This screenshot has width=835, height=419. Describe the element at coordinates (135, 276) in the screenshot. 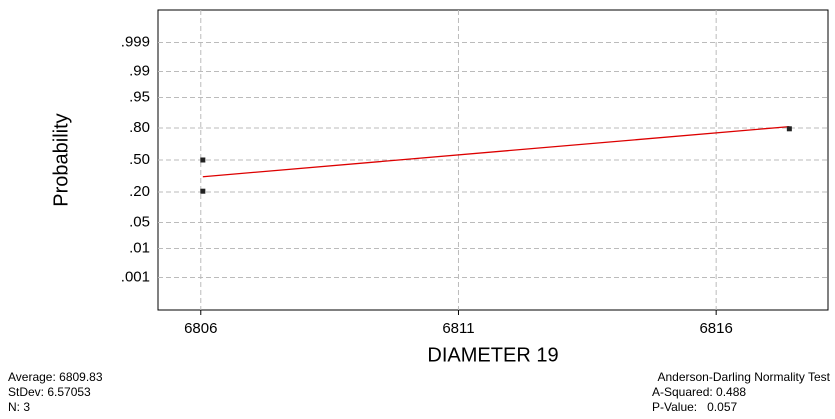

I see `y-tick-label: .001` at that location.